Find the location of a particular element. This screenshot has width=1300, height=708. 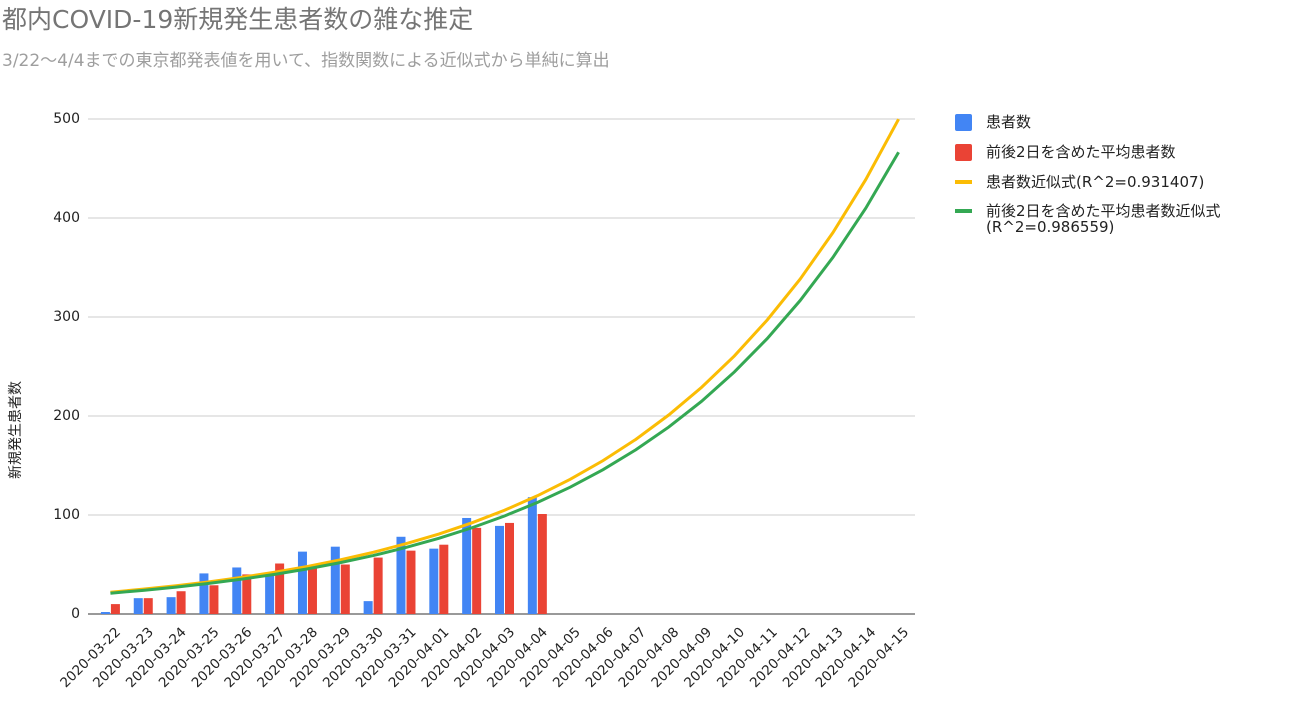

legend-item: 前後2日を含めた平均患者数 is located at coordinates (1125, 152).